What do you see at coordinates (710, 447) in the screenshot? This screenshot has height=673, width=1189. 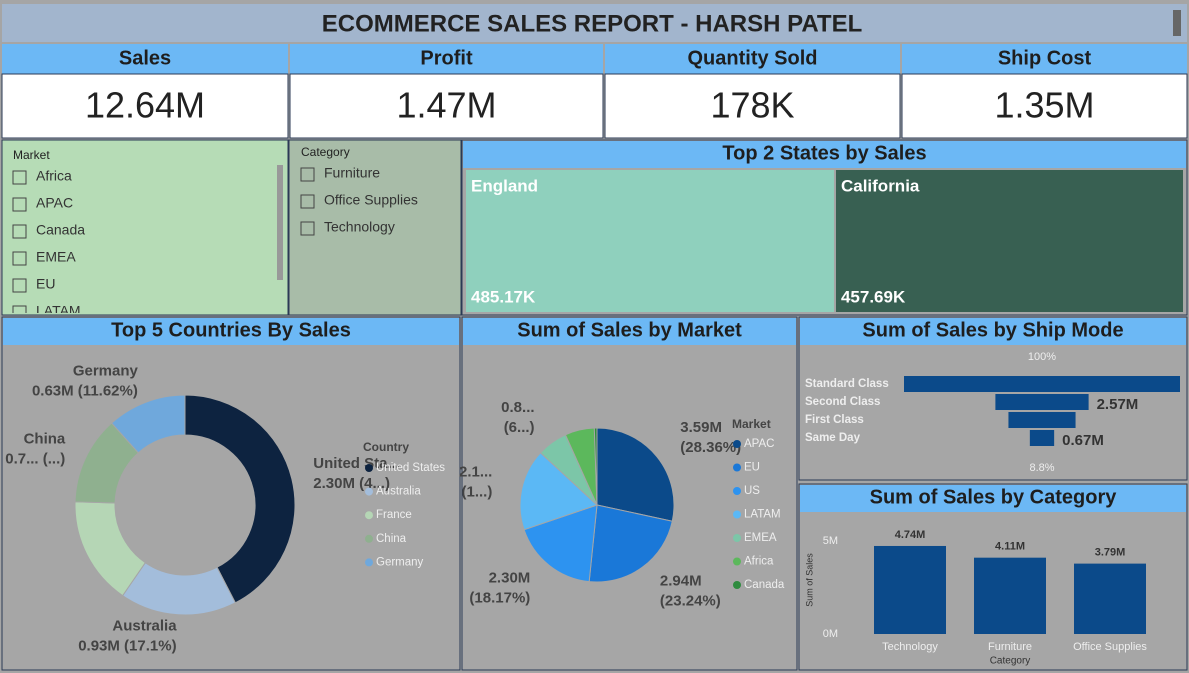 I see `slice-pct: (28.36%)` at bounding box center [710, 447].